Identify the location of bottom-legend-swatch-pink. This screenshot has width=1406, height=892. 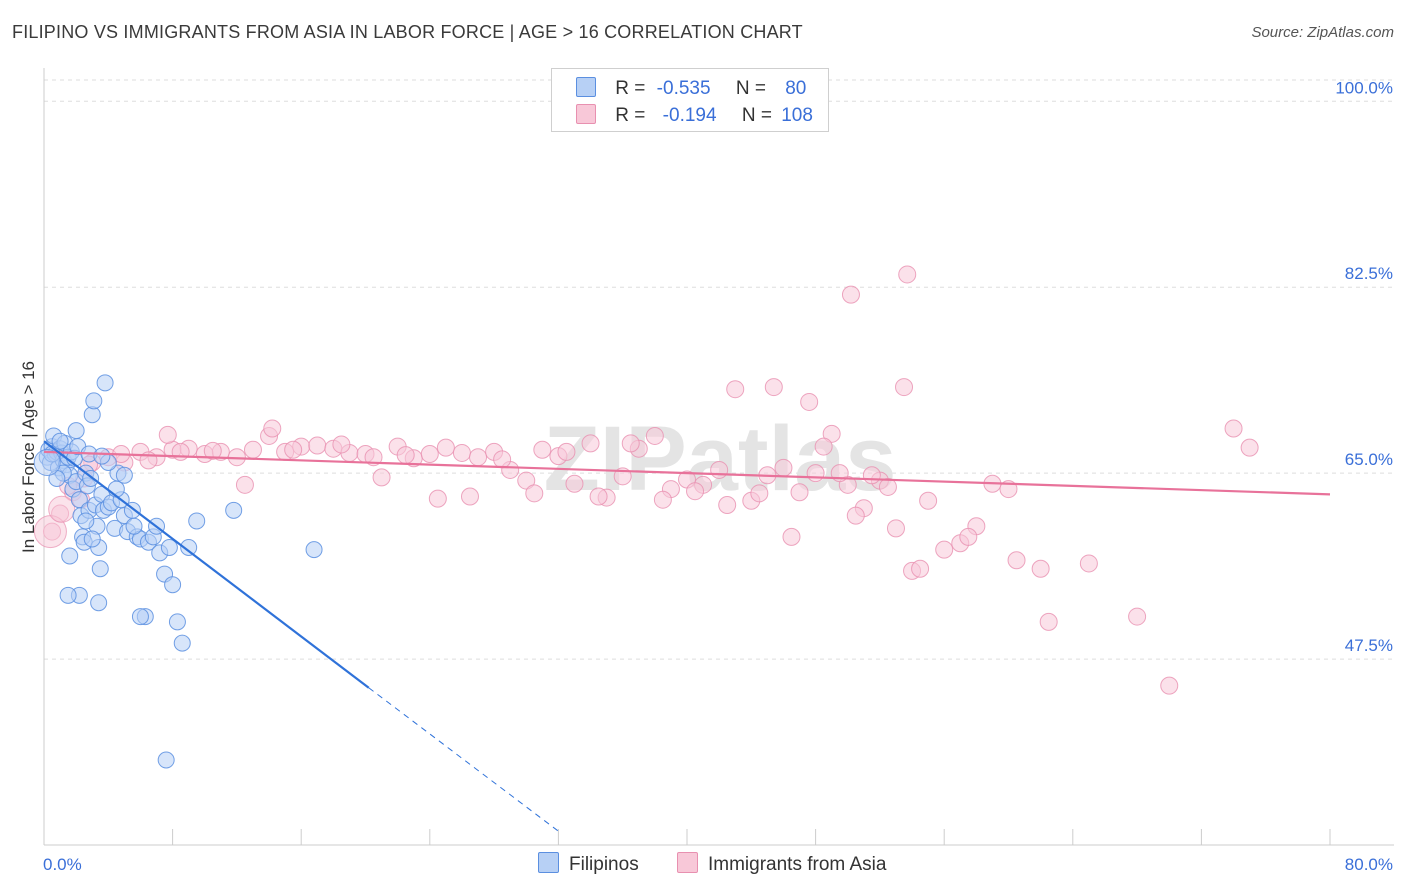
(687, 862).